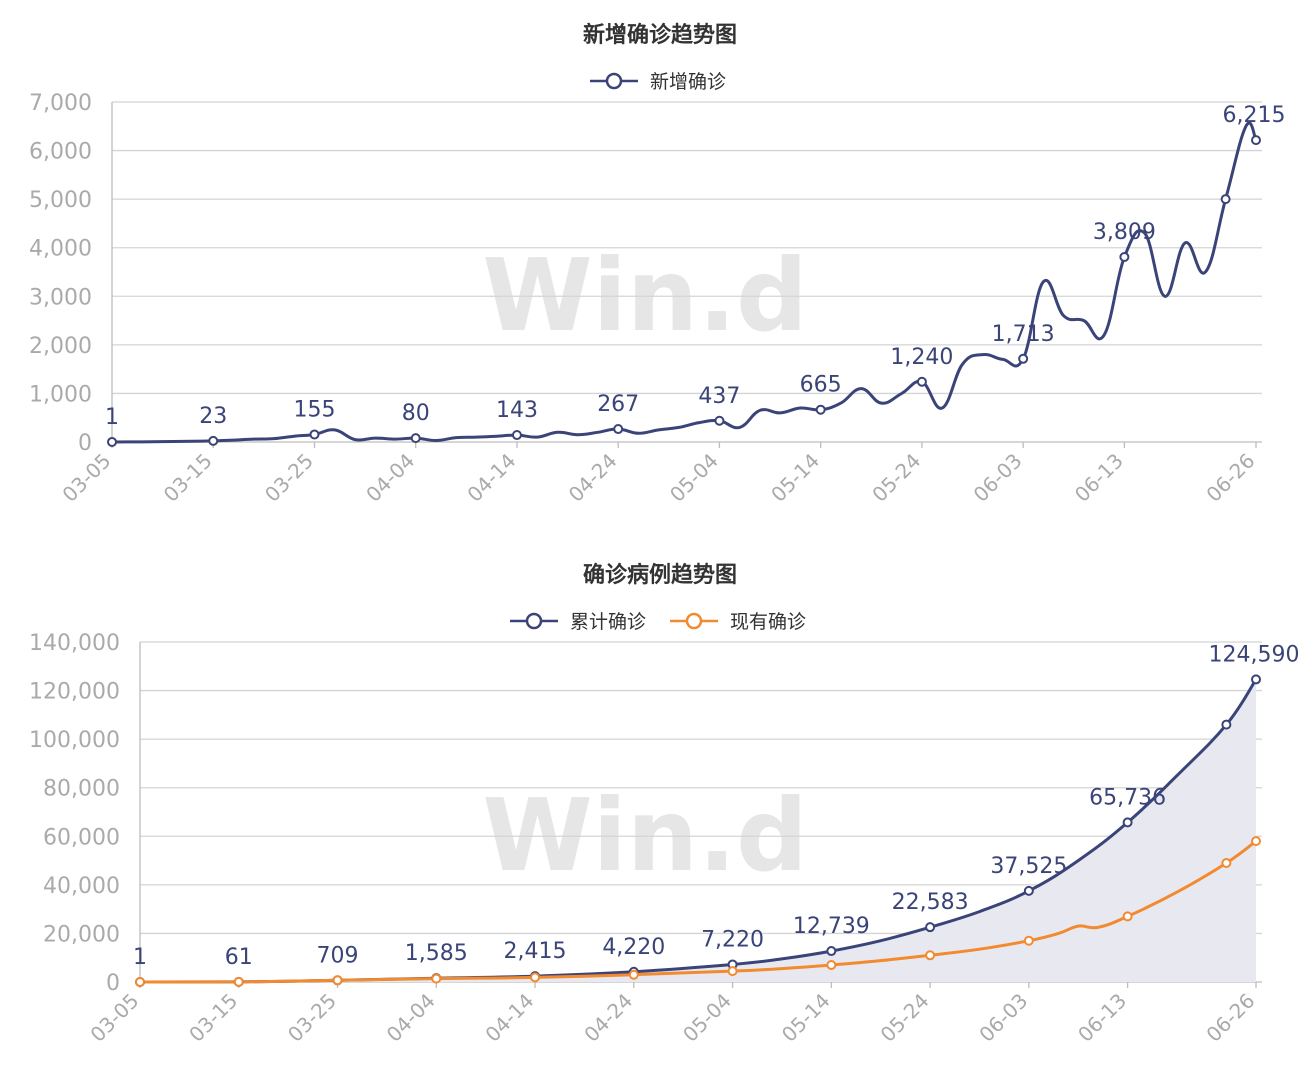 This screenshot has width=1316, height=1088. What do you see at coordinates (60, 346) in the screenshot?
I see `y-tick-label: 2,000` at bounding box center [60, 346].